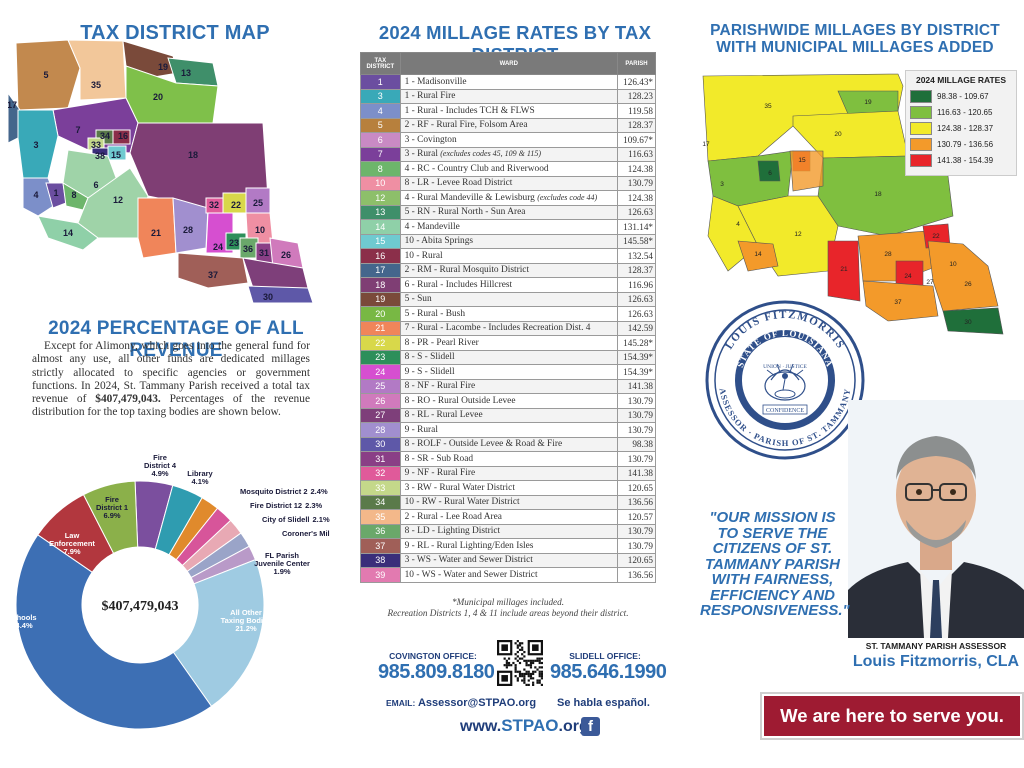 This screenshot has width=1024, height=768. I want to click on svg-text: 15, so click(802, 160).